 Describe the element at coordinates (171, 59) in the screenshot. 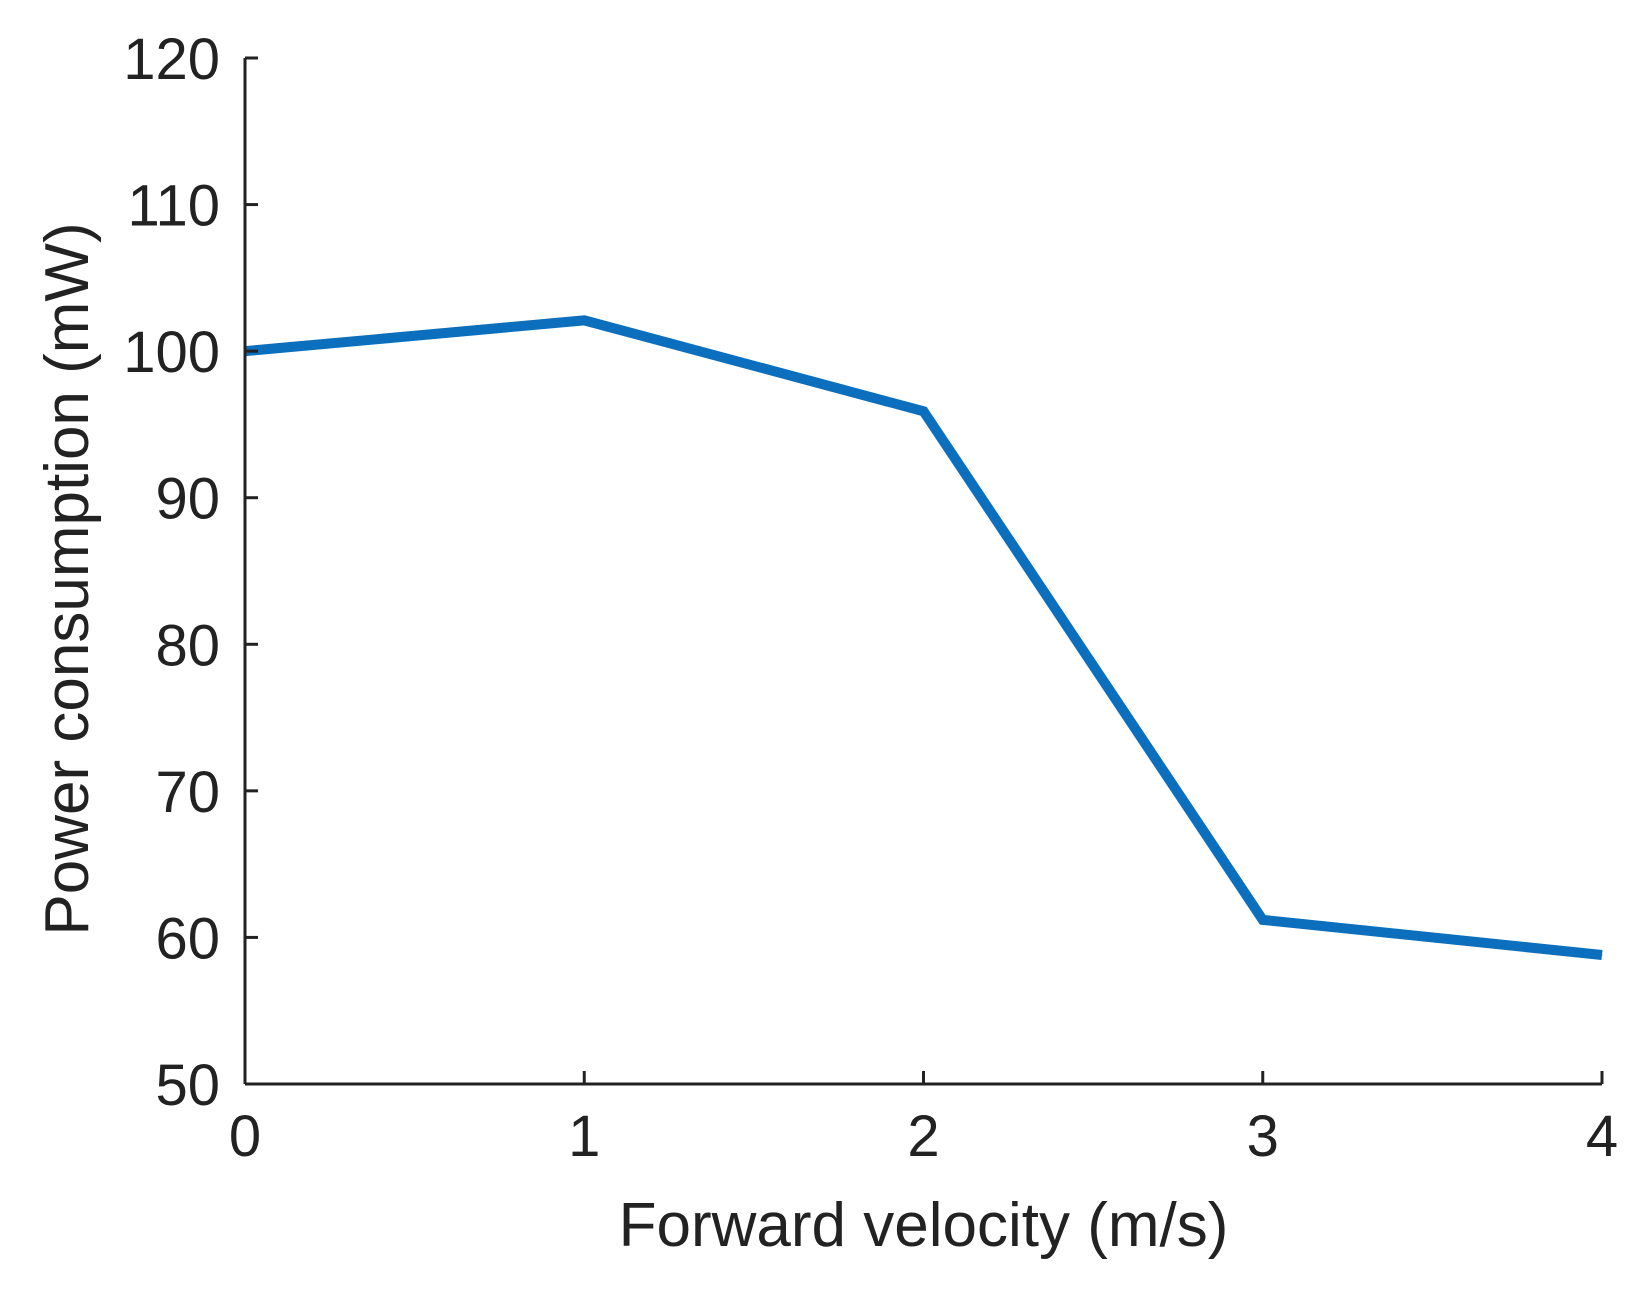

I see `y-tick-label: 120` at that location.